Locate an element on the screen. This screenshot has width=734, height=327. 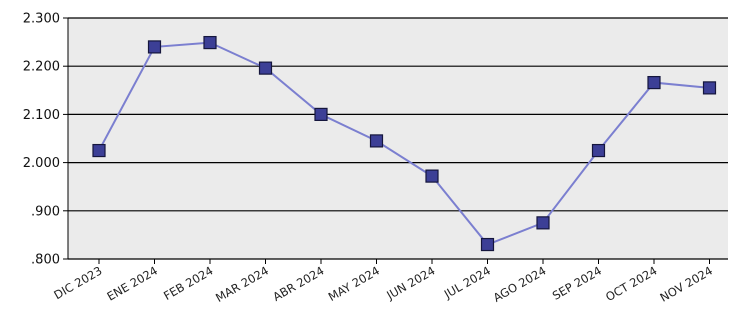
x-tick-label: FEB 2024 is located at coordinates (188, 282).